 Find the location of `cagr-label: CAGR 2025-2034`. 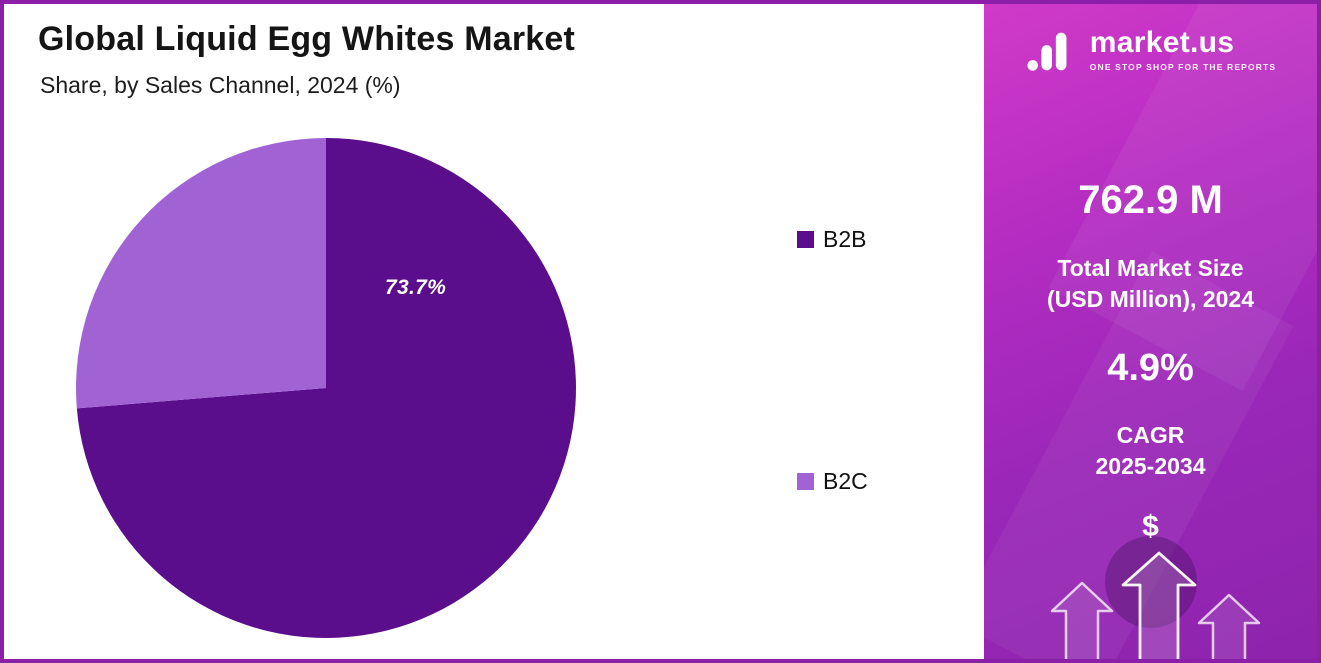

cagr-label: CAGR 2025-2034 is located at coordinates (1150, 451).